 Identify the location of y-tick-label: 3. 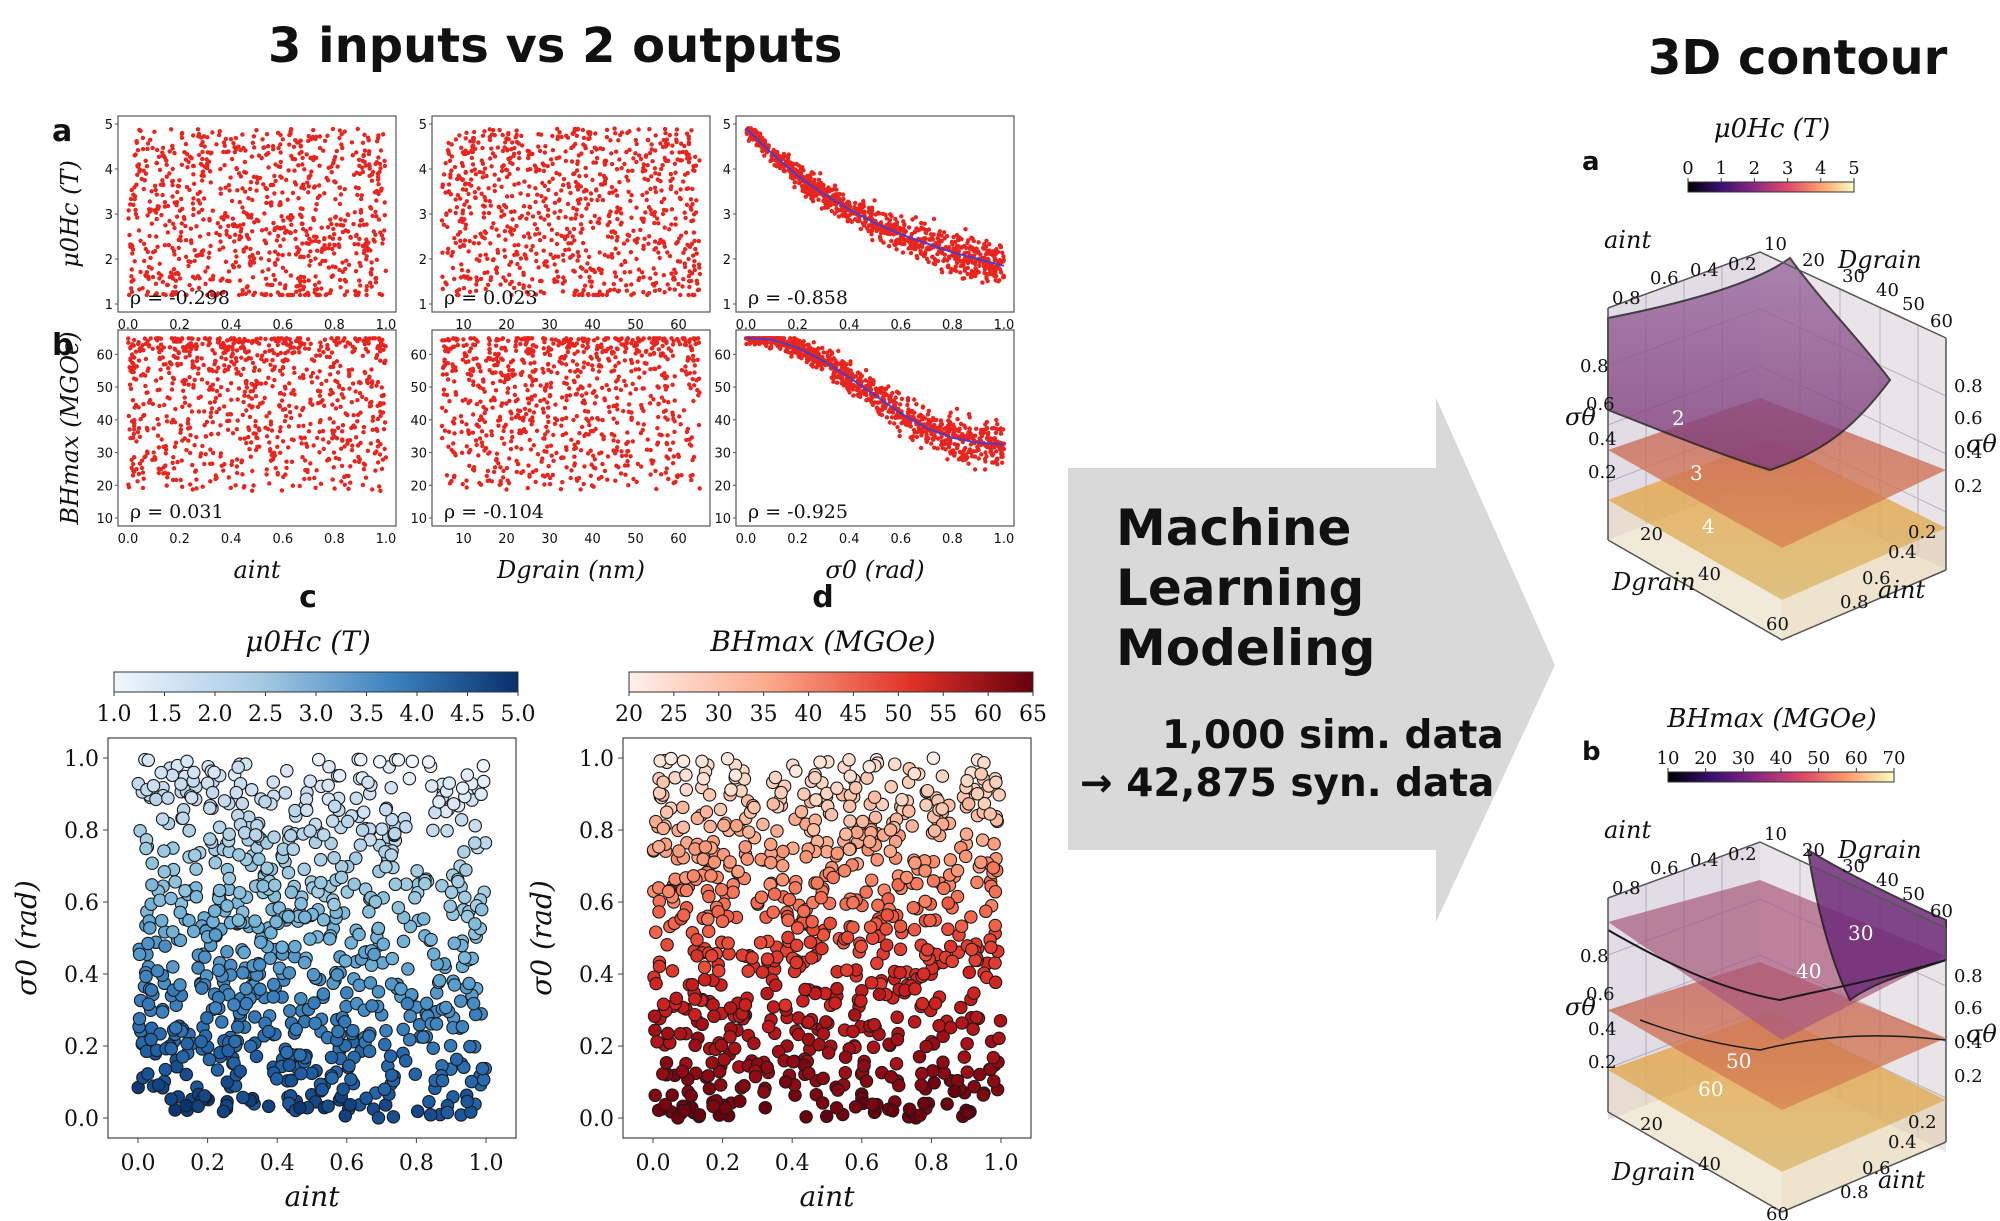
(423, 215).